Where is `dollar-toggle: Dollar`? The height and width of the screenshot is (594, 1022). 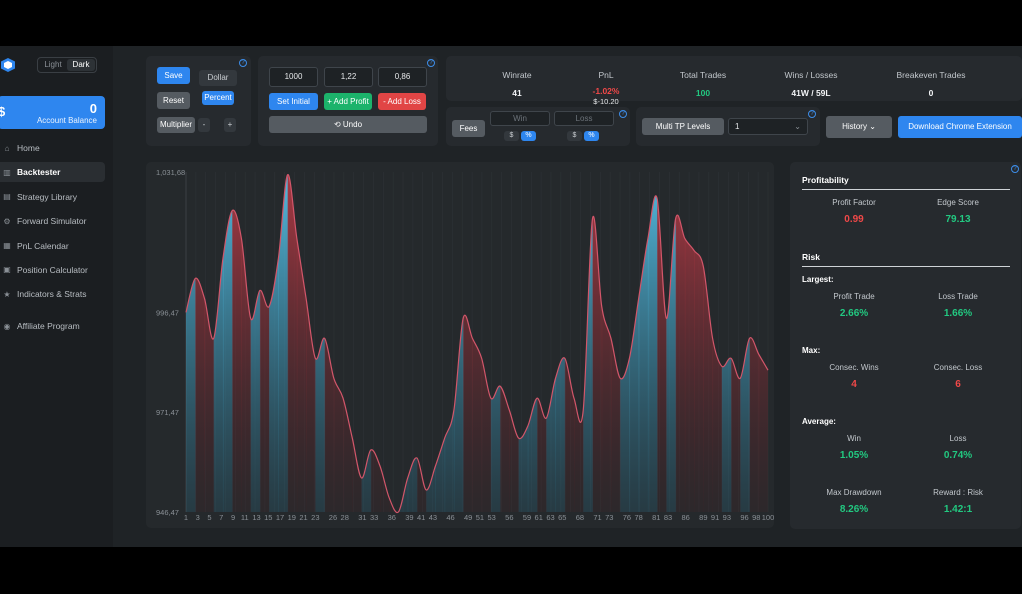 dollar-toggle: Dollar is located at coordinates (218, 78).